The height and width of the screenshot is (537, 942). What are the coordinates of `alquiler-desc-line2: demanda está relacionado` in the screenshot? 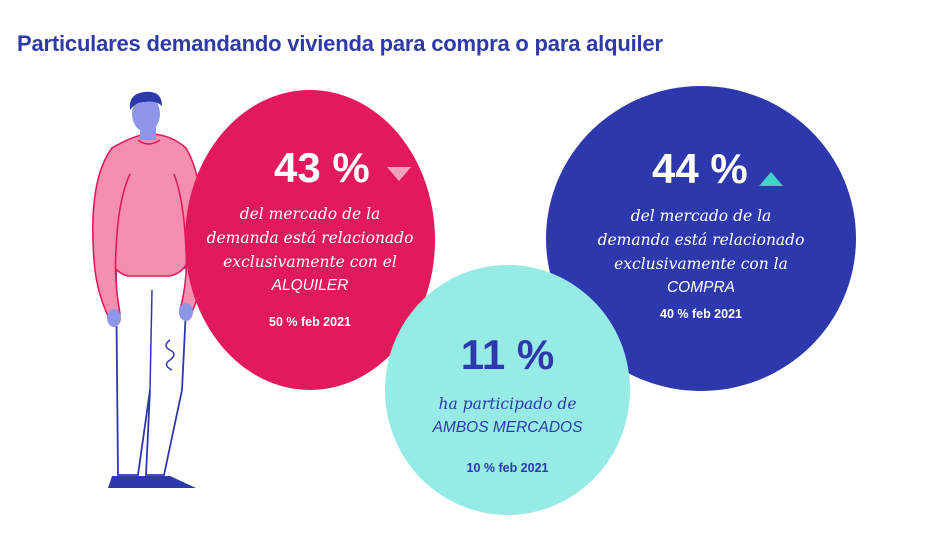 It's located at (310, 238).